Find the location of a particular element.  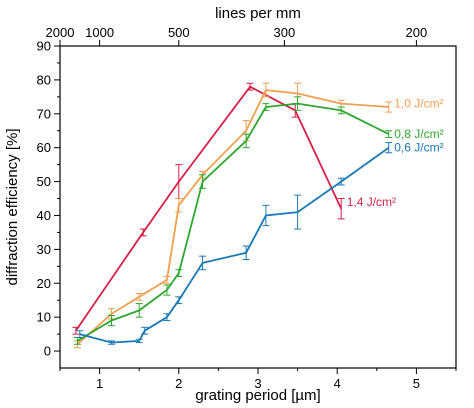

series-label: 1,0 J/cm² is located at coordinates (418, 104).